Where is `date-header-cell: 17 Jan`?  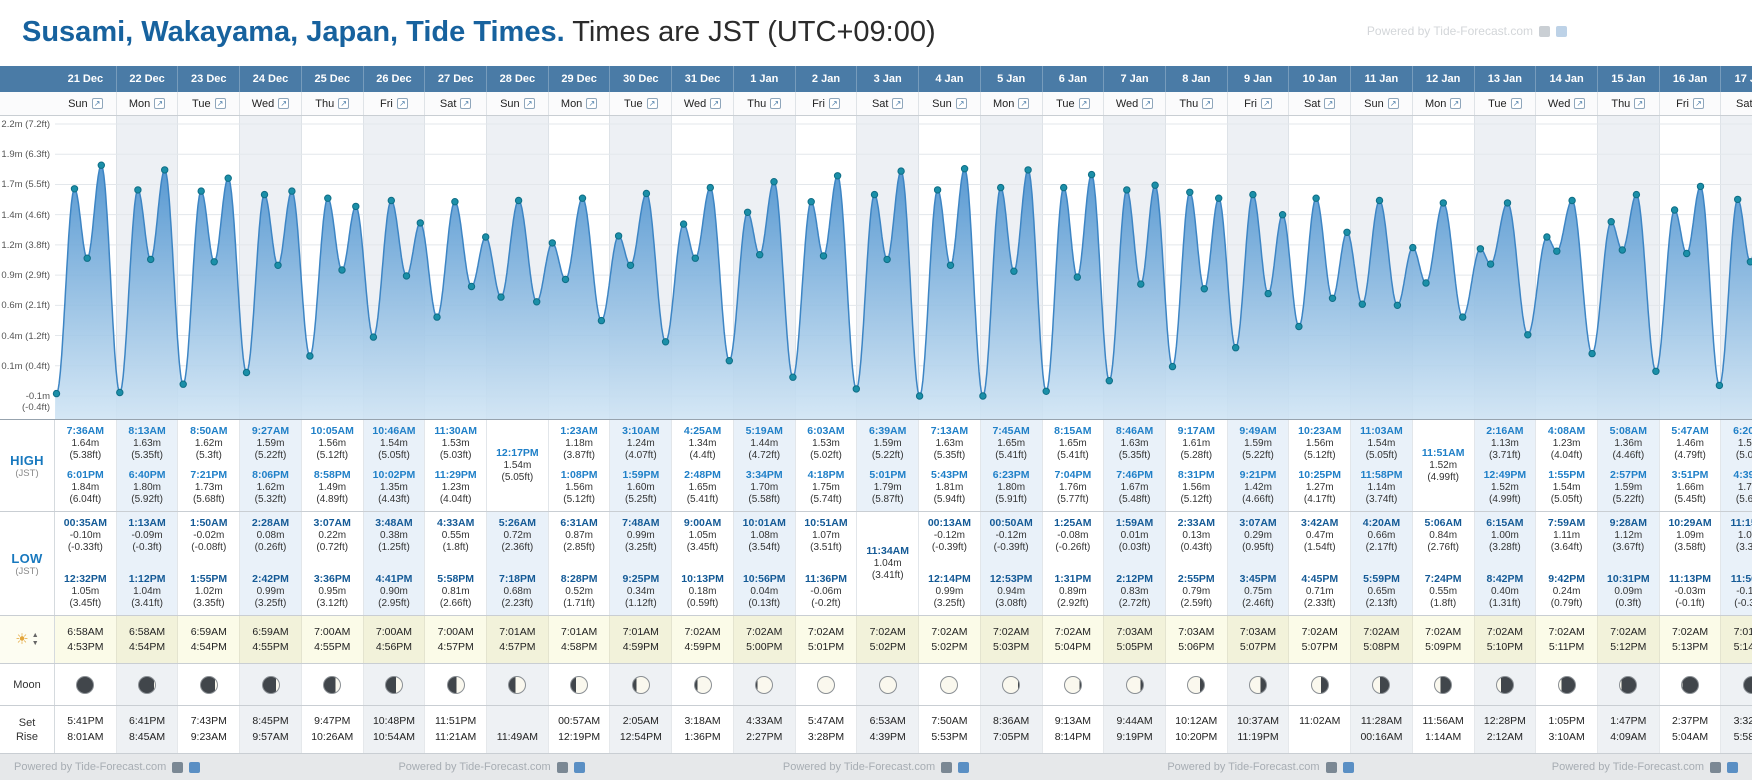 date-header-cell: 17 Jan is located at coordinates (1736, 79).